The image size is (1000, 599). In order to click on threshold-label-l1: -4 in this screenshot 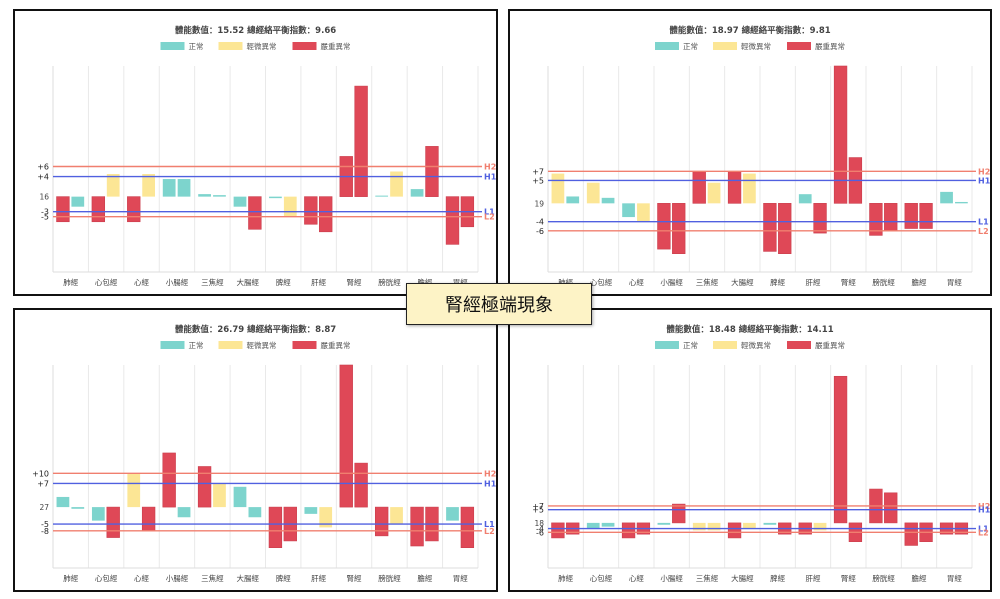, I will do `click(540, 529)`.